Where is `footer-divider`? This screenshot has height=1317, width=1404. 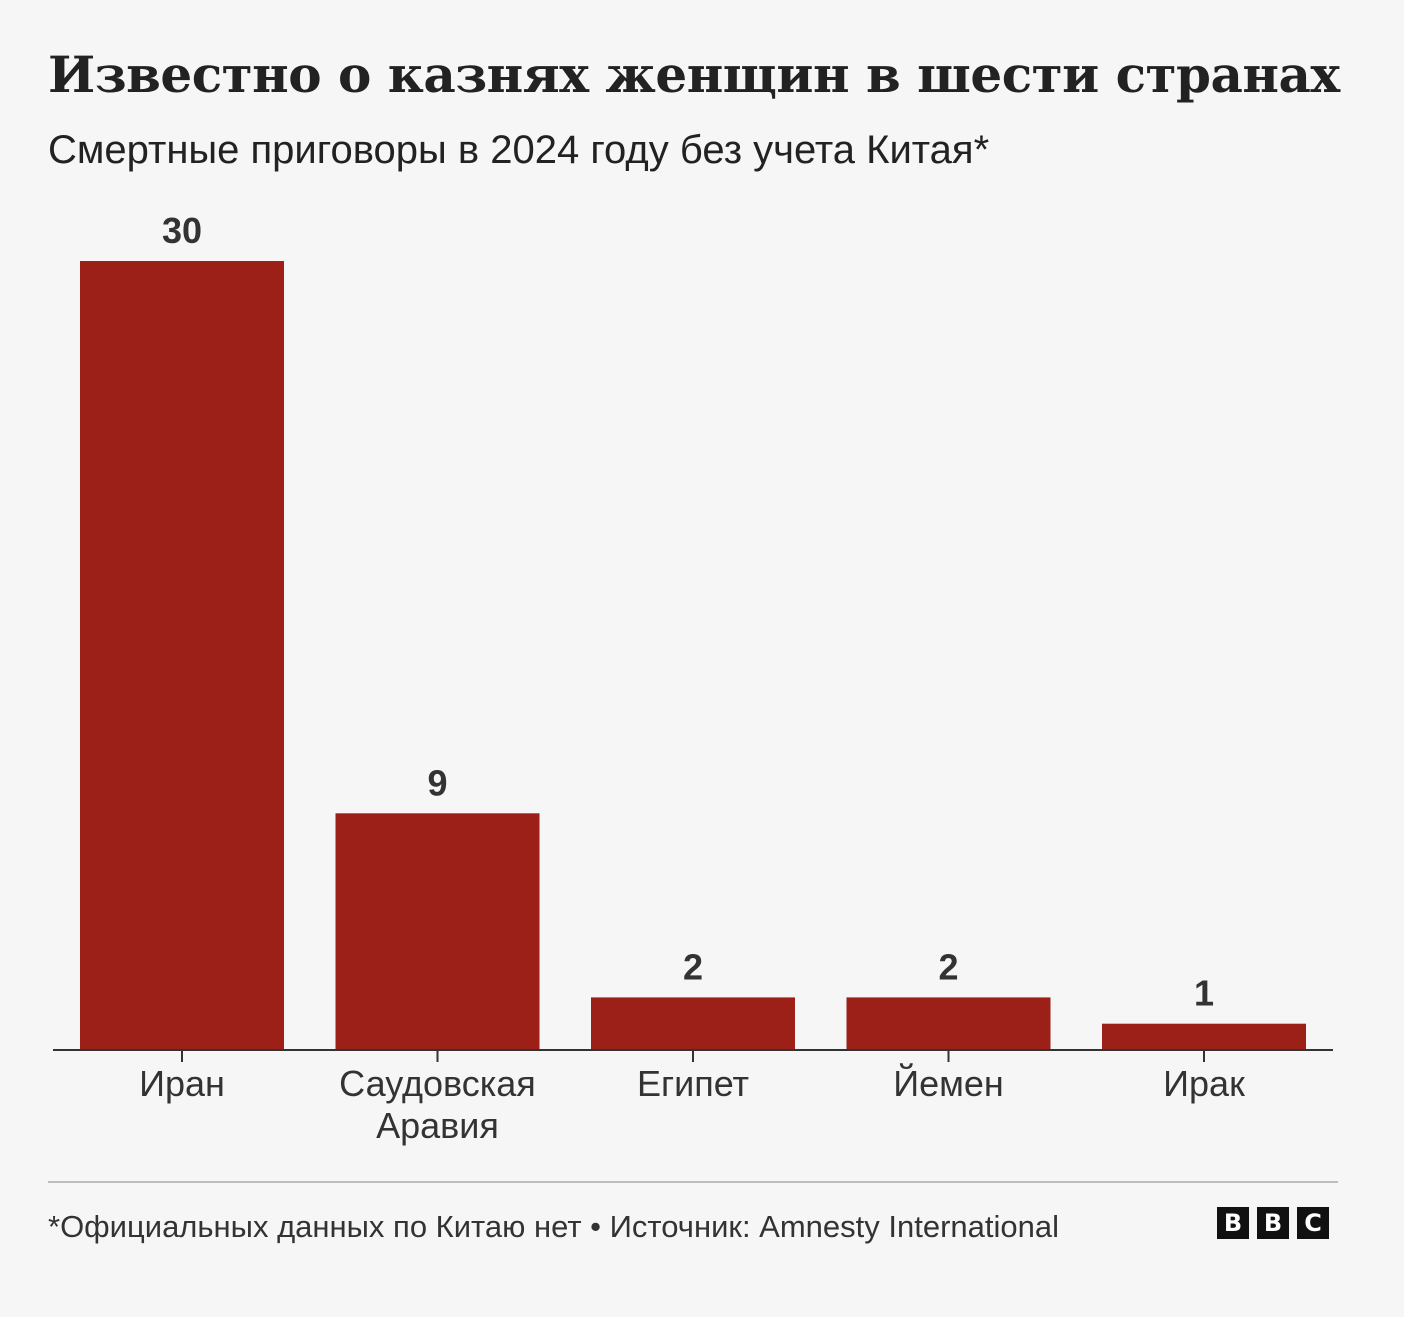
footer-divider is located at coordinates (693, 1182).